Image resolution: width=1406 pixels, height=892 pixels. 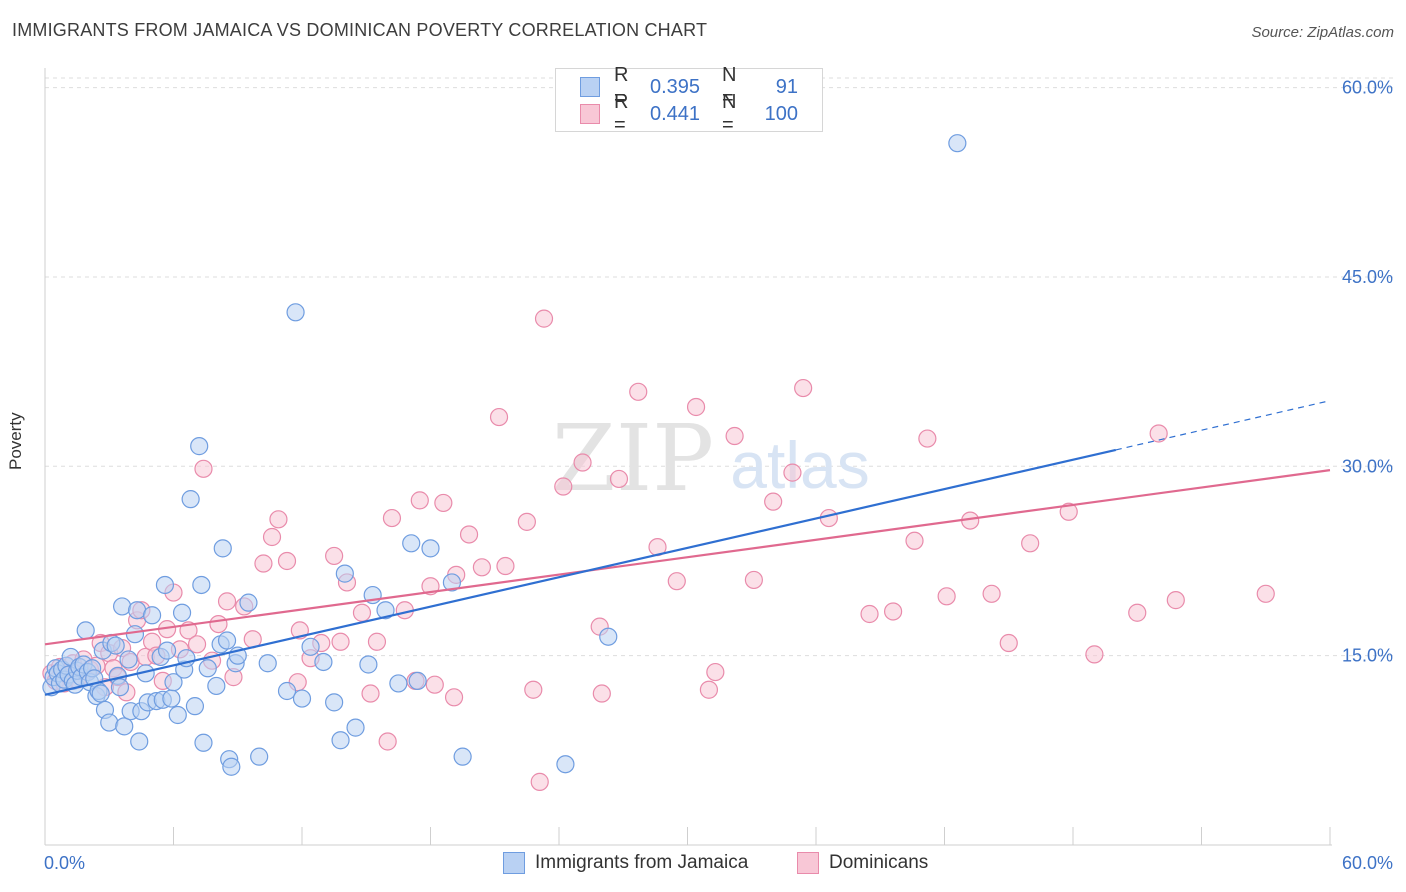 I want to click on legend-swatch-dominicans, so click(x=590, y=114).